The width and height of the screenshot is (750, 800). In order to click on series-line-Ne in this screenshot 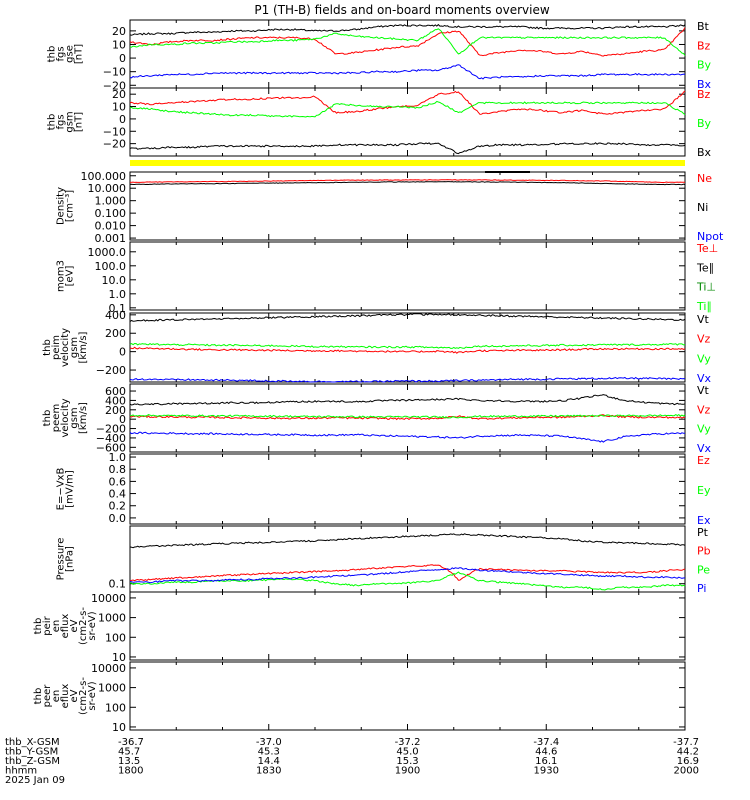, I will do `click(407, 181)`.